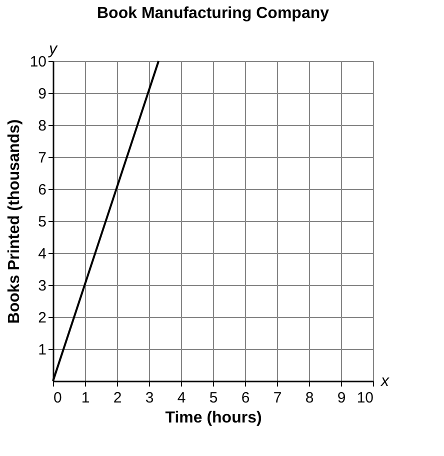 This screenshot has width=444, height=456. What do you see at coordinates (53, 49) in the screenshot?
I see `text: y` at bounding box center [53, 49].